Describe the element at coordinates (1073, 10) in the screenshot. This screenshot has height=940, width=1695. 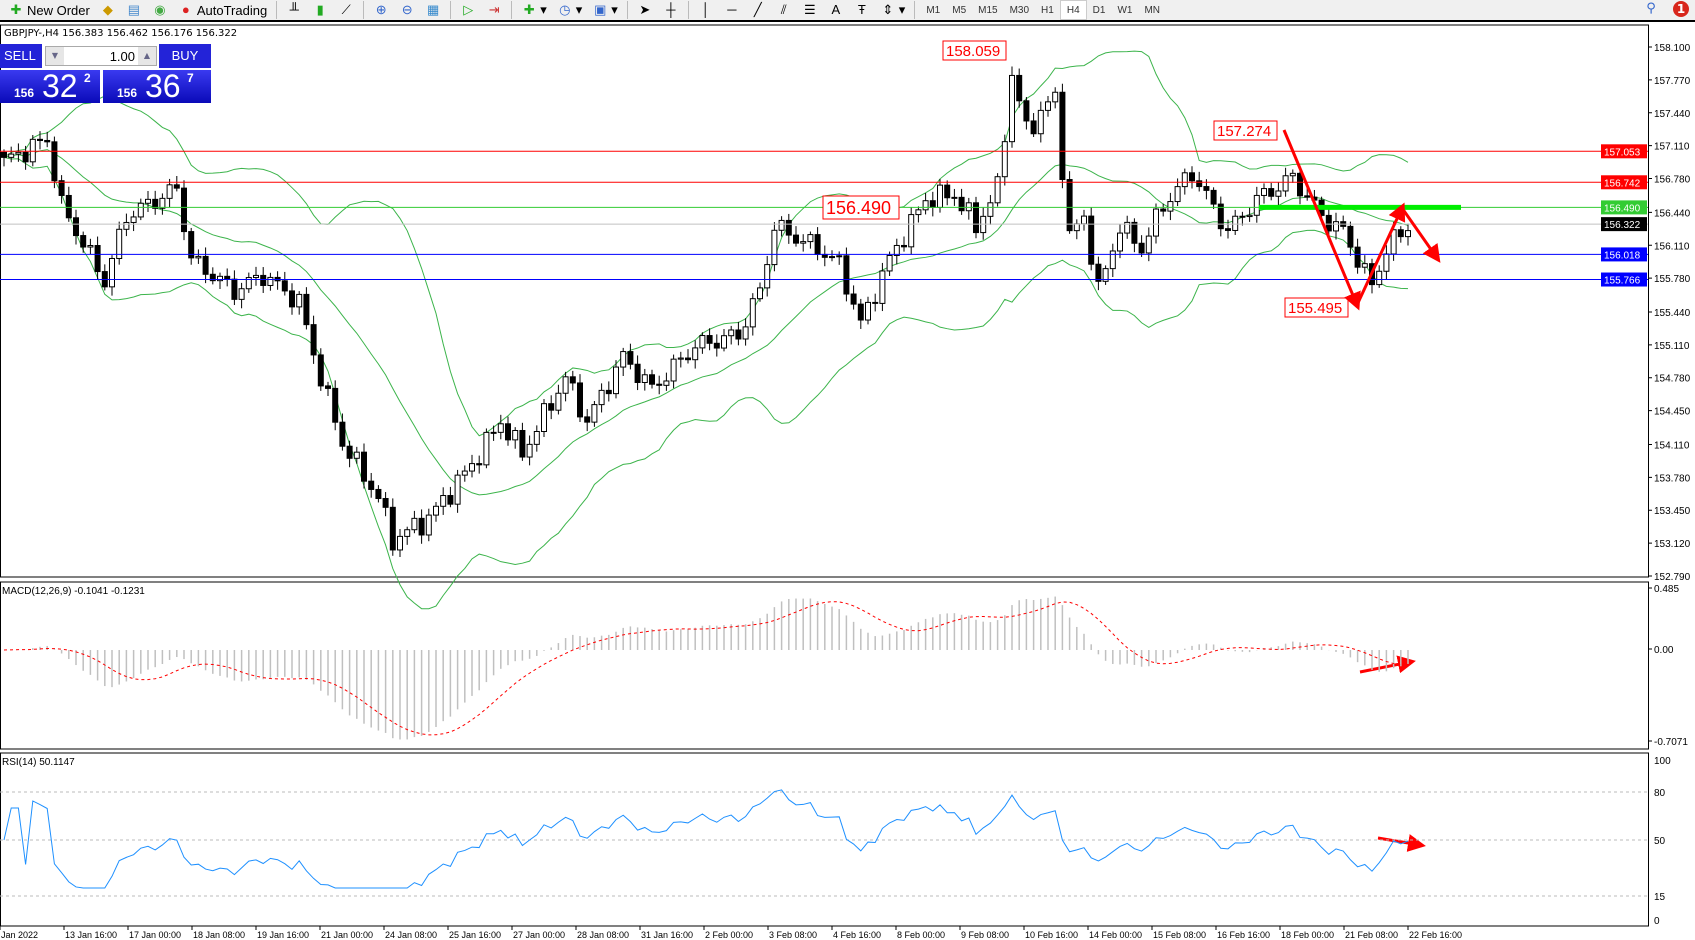
I see `timeframe-h4: H4` at that location.